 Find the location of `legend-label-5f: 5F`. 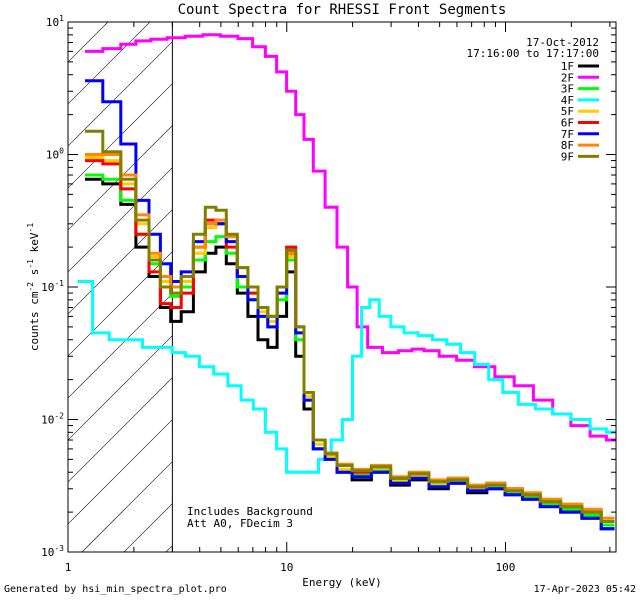

legend-label-5f: 5F is located at coordinates (567, 111).